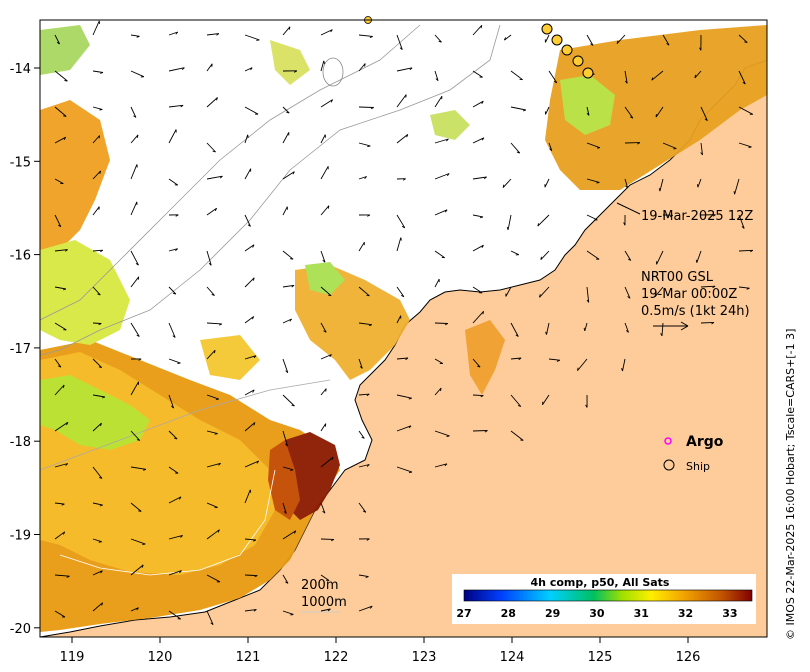 This screenshot has width=810, height=672. I want to click on x-tick-label: 121, so click(248, 657).